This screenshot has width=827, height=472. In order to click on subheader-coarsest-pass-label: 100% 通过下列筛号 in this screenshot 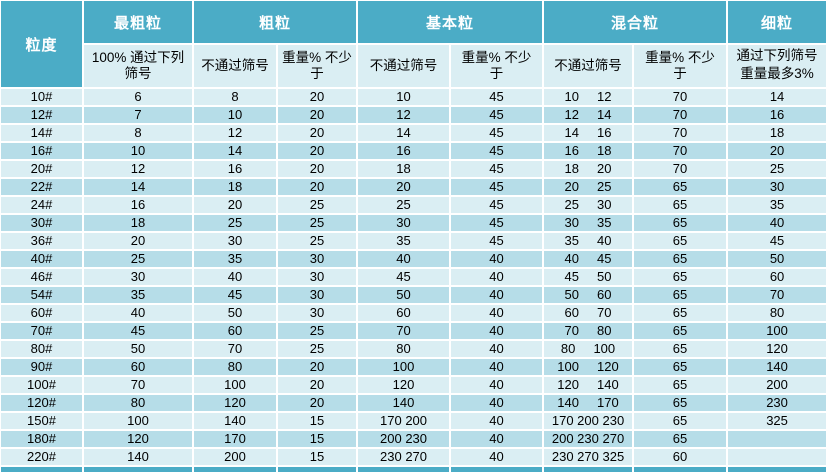, I will do `click(138, 65)`.